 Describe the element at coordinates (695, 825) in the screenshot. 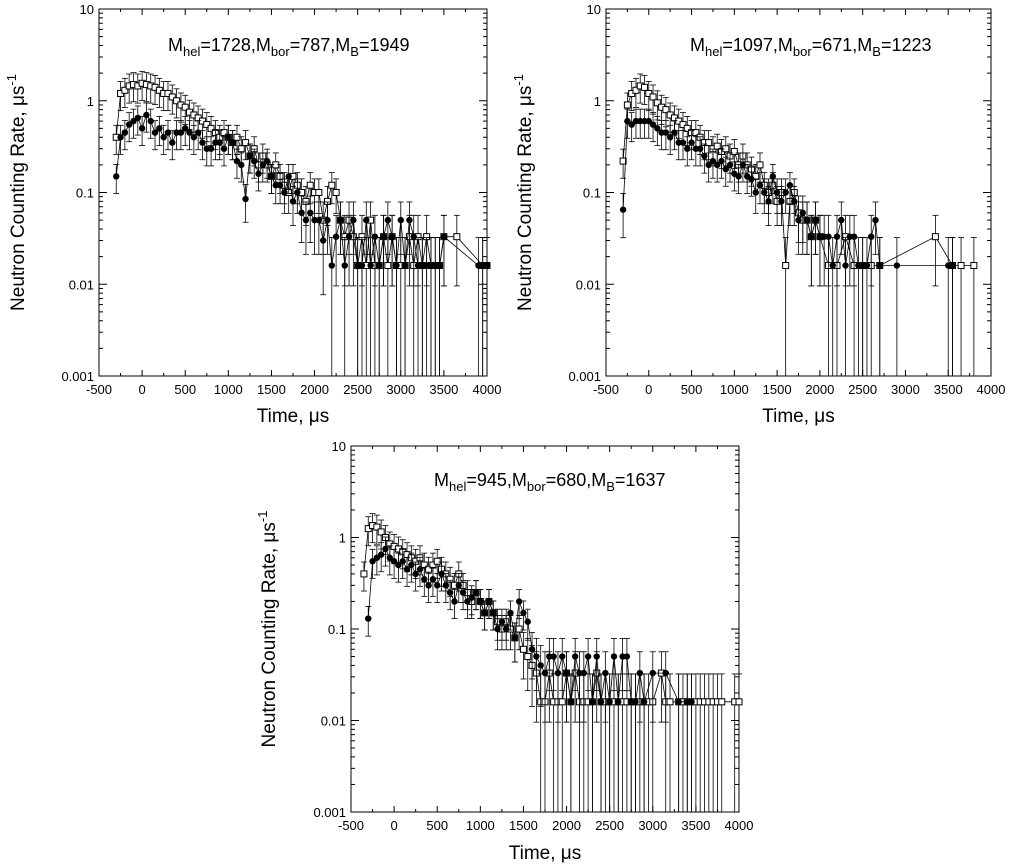

I see `x-tick-label: 3500` at that location.